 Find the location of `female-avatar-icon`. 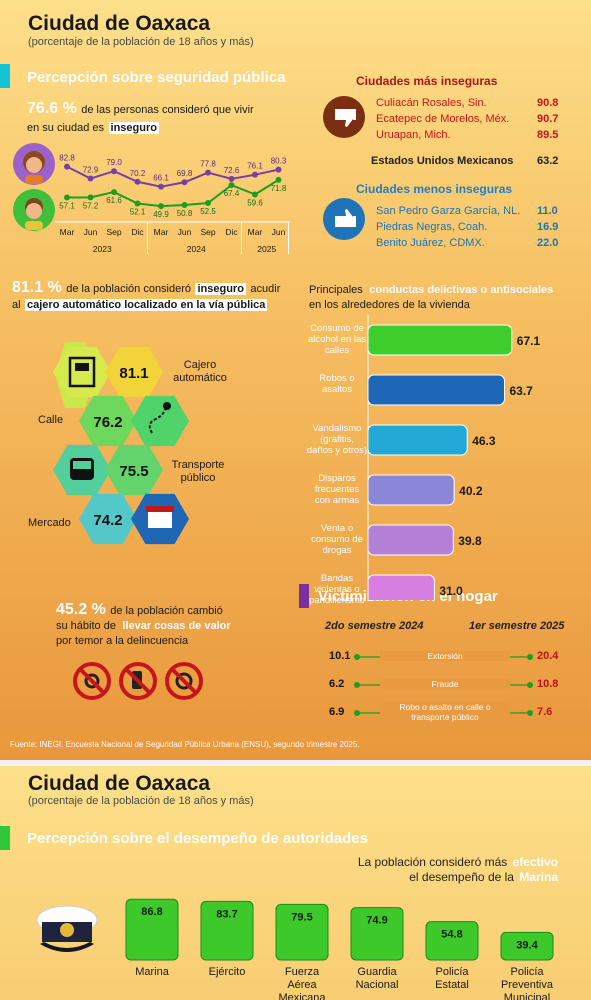

female-avatar-icon is located at coordinates (34, 164).